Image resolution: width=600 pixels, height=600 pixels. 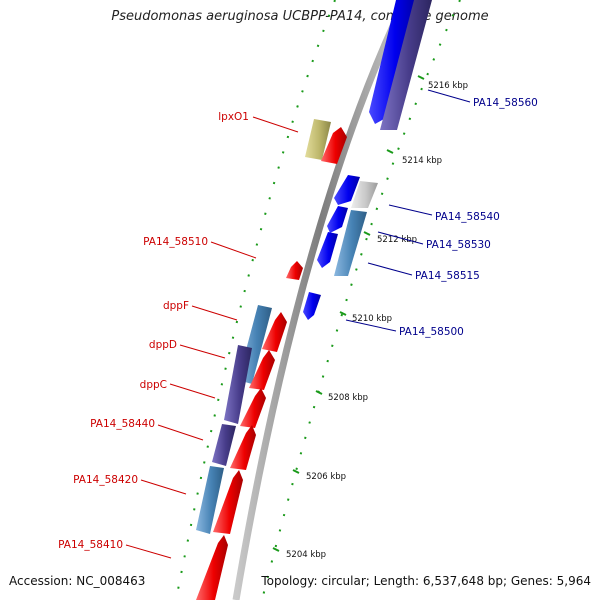 I want to click on tick-label: 5206 kbp, so click(x=326, y=477).